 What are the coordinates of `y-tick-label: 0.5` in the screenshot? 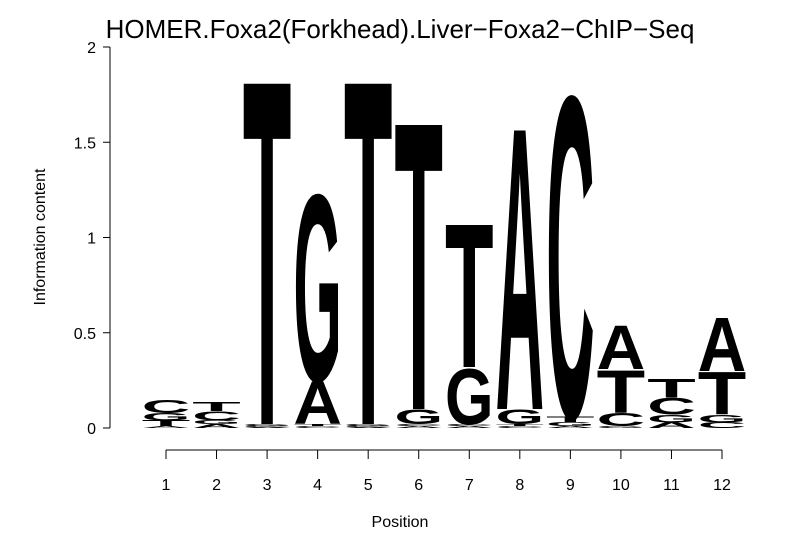 It's located at (85, 334).